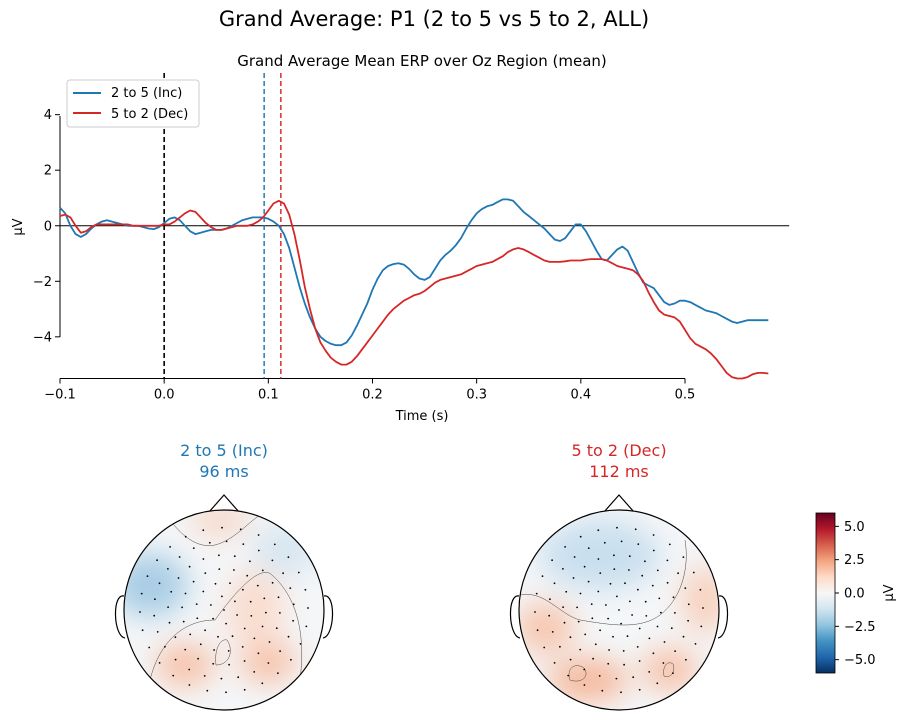  I want to click on topomap-dec-field, so click(619, 610).